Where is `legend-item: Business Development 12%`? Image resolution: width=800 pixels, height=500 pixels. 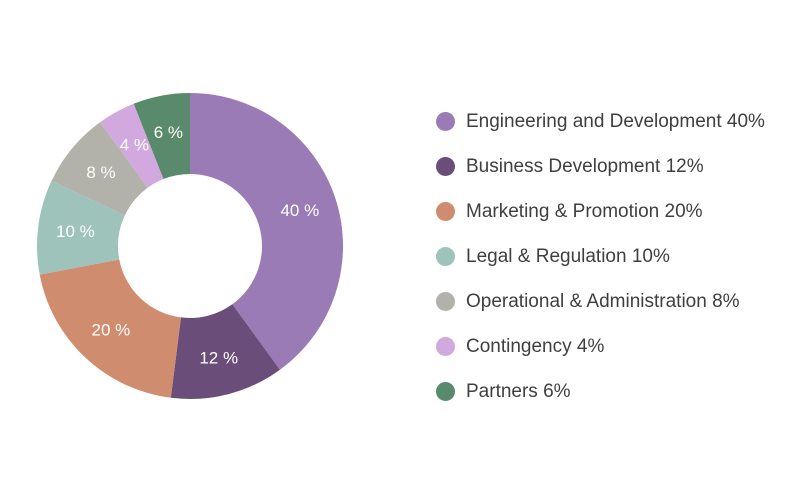
legend-item: Business Development 12% is located at coordinates (600, 166).